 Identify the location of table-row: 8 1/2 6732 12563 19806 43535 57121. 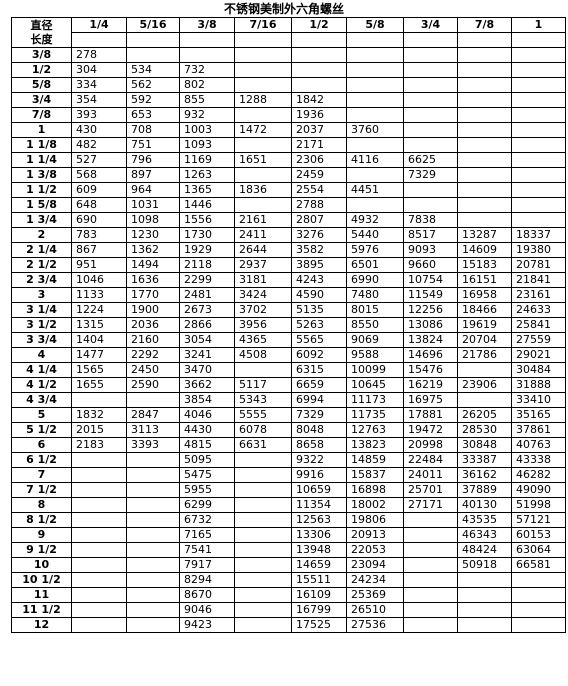
(288, 520).